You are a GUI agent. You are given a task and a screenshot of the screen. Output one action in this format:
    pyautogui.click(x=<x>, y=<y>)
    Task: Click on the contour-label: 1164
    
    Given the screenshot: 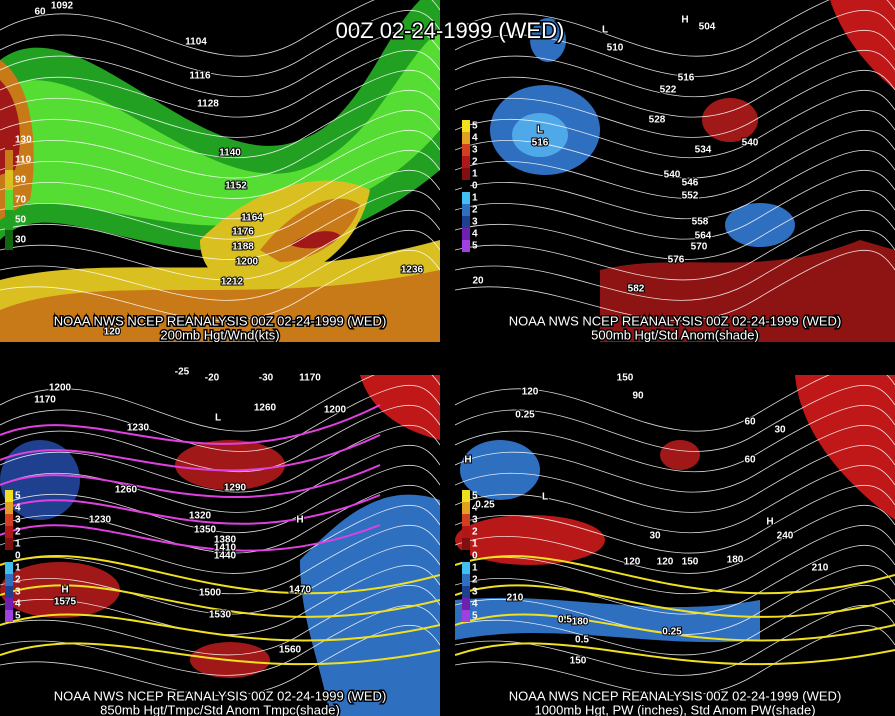 What is the action you would take?
    pyautogui.click(x=252, y=218)
    